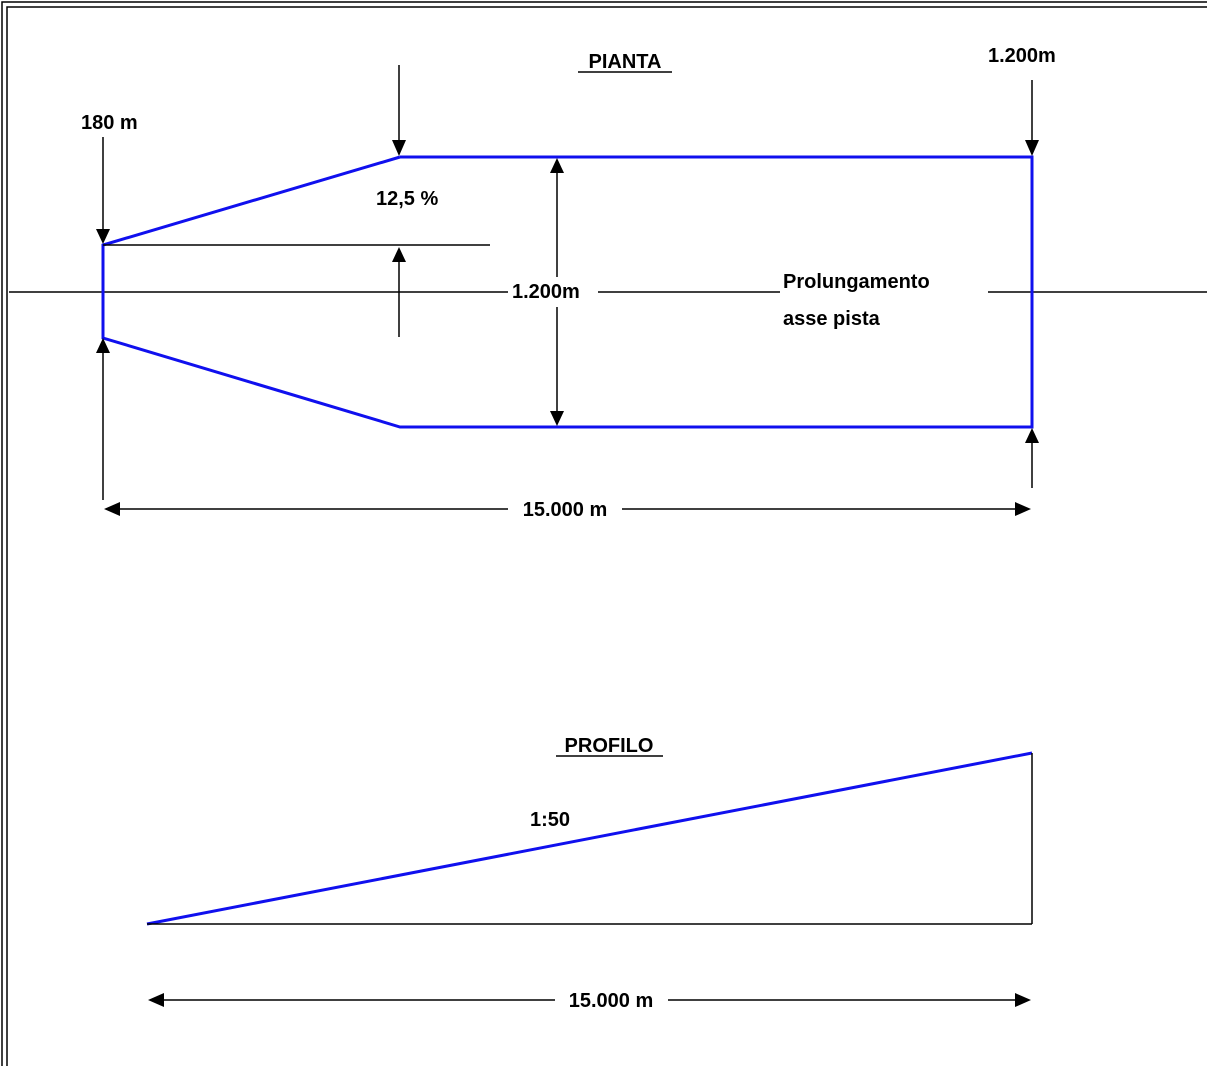 The image size is (1207, 1066). What do you see at coordinates (557, 165) in the screenshot?
I see `mid-width-arrowhead-top` at bounding box center [557, 165].